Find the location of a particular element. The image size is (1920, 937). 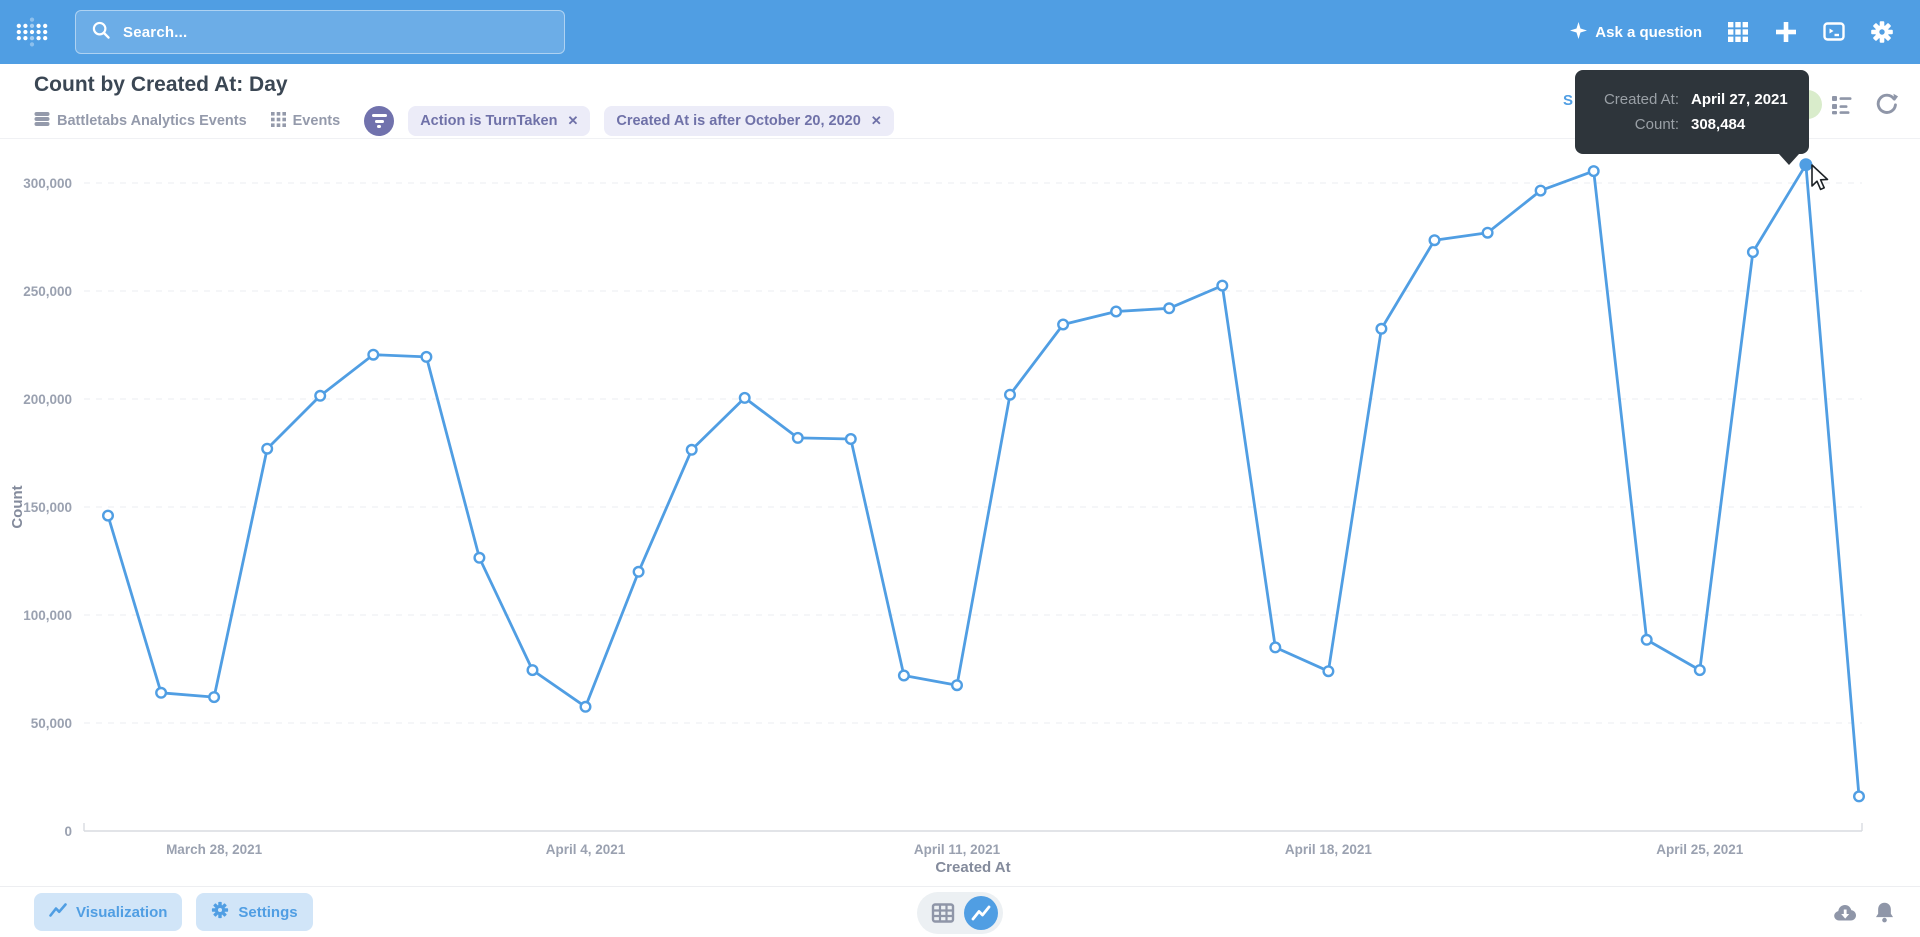

y-axis-tick: 300,000 is located at coordinates (47, 183).